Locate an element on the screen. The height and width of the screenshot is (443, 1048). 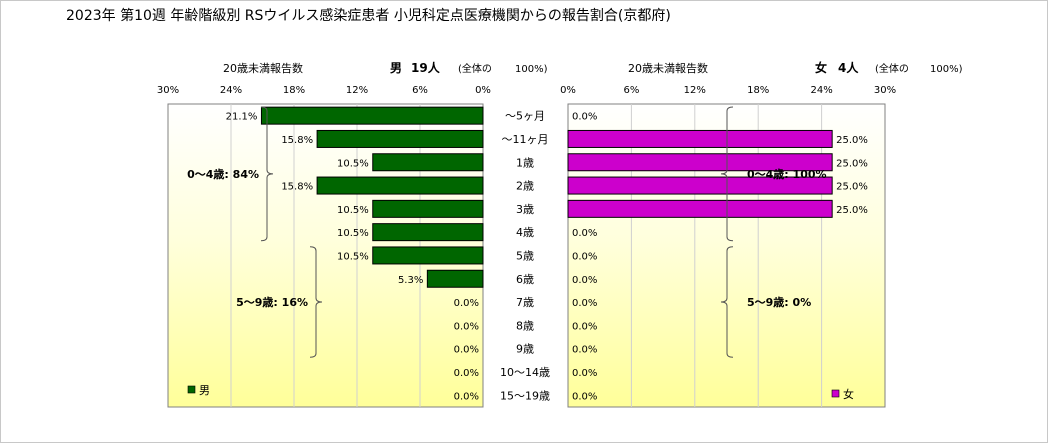
left-tick-label: 12% is located at coordinates (357, 90).